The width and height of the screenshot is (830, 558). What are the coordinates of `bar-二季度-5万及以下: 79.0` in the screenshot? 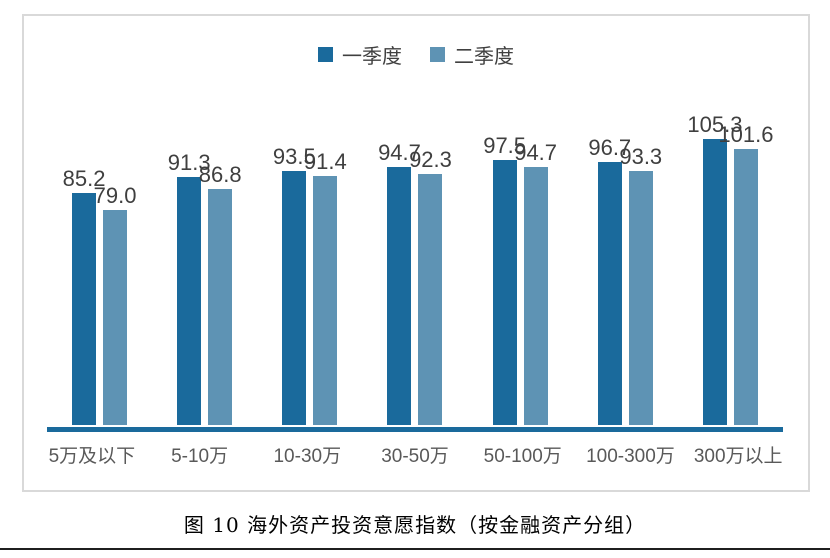 It's located at (115, 304).